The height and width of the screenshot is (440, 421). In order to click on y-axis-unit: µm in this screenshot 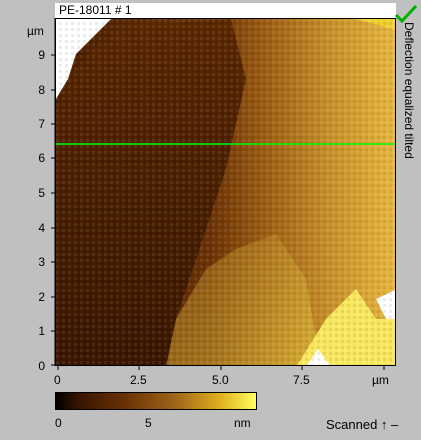, I will do `click(35, 31)`.